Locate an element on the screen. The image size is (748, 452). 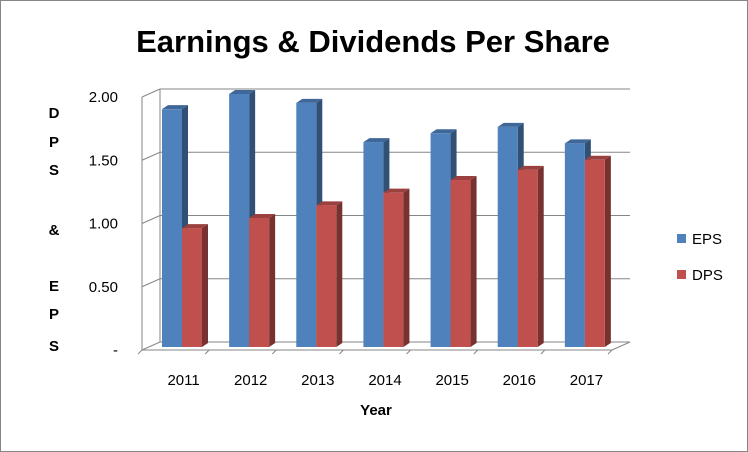
x-tick-label: 2017 is located at coordinates (586, 380).